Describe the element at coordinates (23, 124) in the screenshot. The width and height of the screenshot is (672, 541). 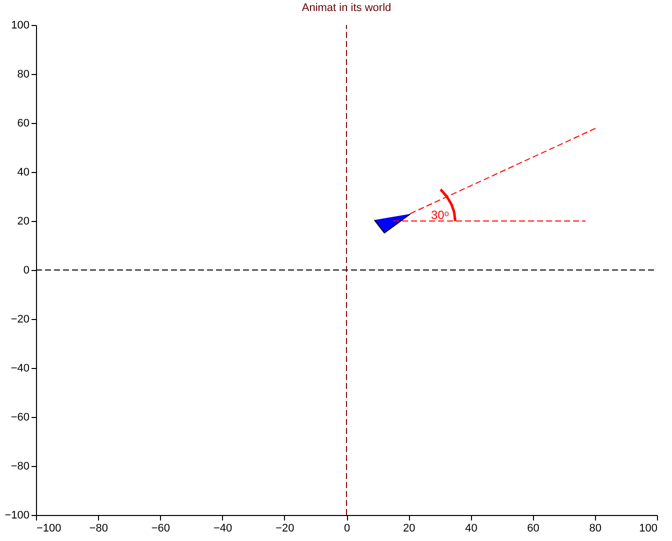
I see `y-tick-label: 60` at that location.